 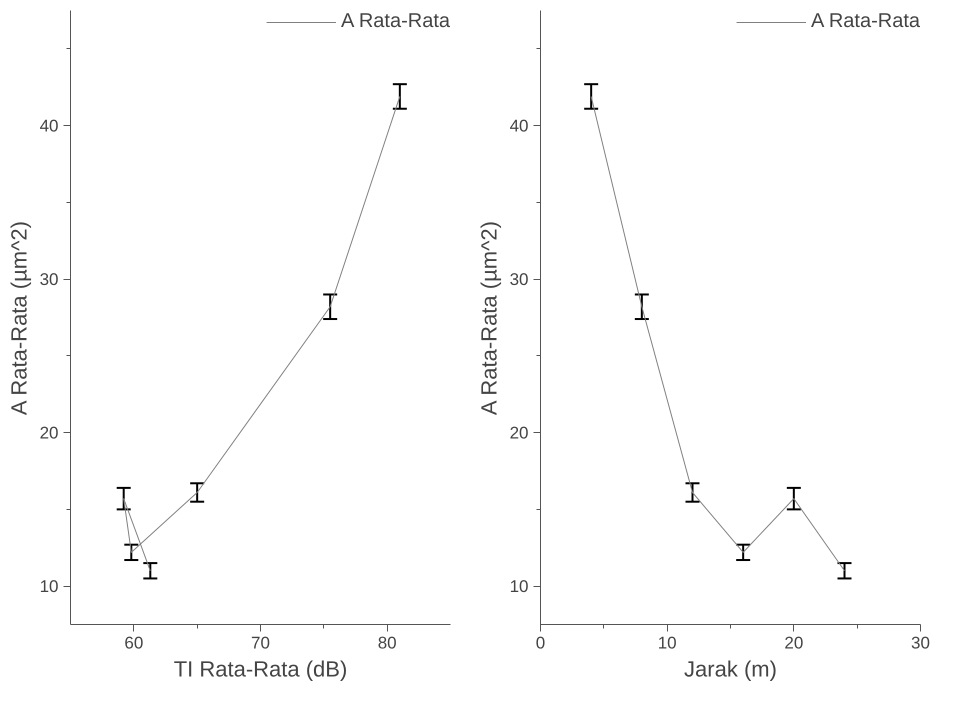 I want to click on x-tick-label: 80, so click(x=387, y=643).